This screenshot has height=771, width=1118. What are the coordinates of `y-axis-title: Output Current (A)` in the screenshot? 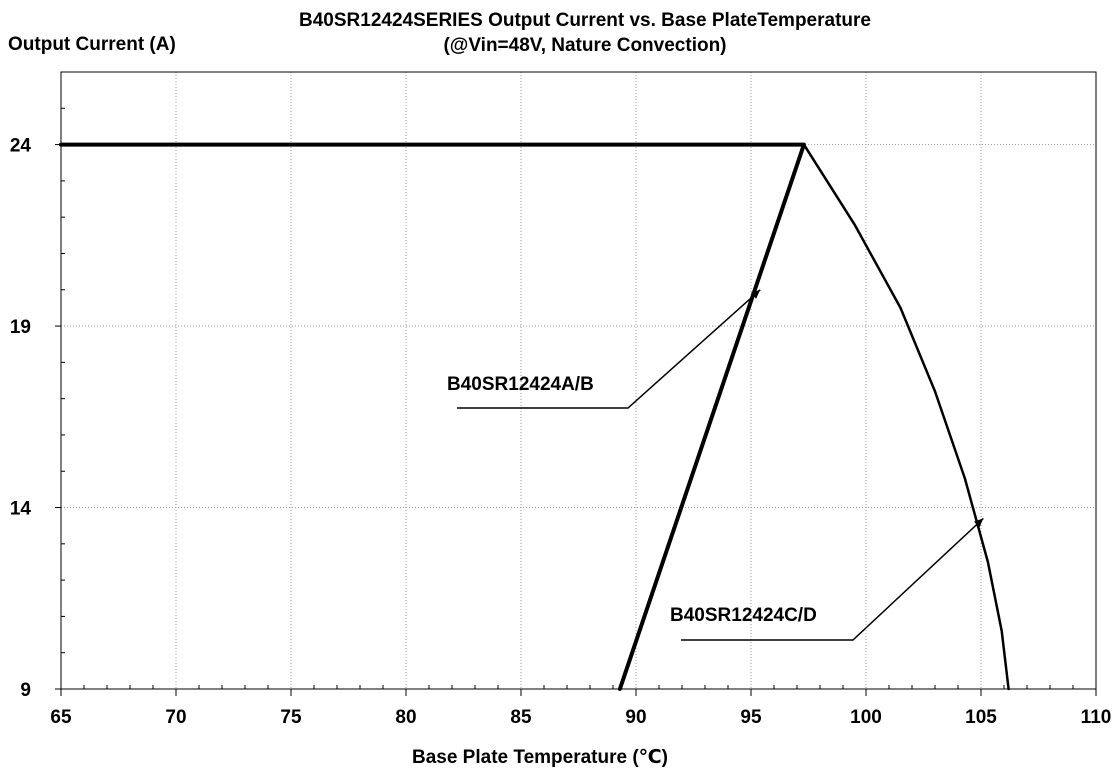 It's located at (92, 44).